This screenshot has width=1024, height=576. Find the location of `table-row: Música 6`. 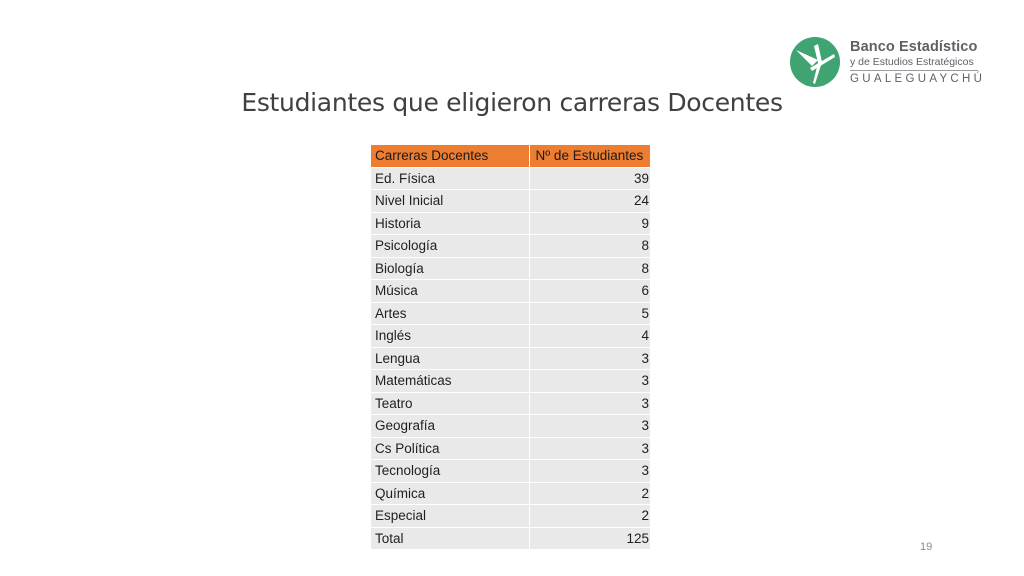

table-row: Música 6 is located at coordinates (510, 291).